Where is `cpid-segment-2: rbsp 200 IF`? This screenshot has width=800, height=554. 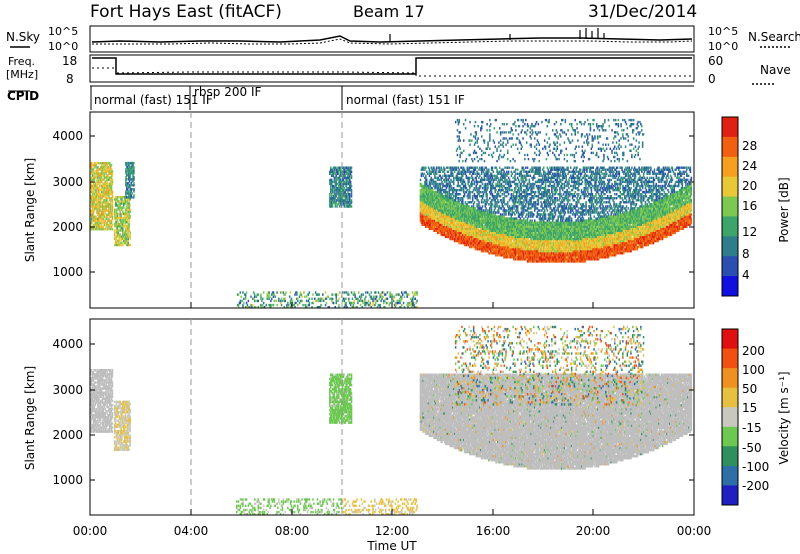
cpid-segment-2: rbsp 200 IF is located at coordinates (227, 92).